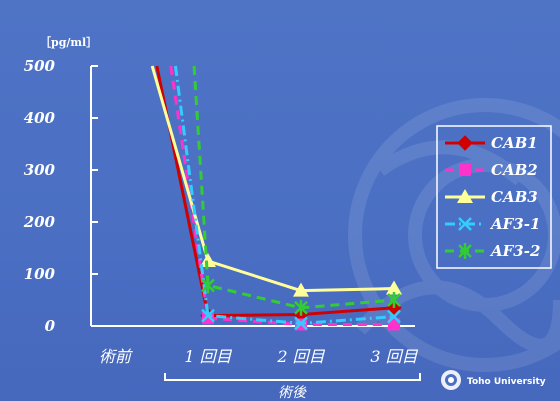 This screenshot has width=560, height=401. Describe the element at coordinates (40, 274) in the screenshot. I see `y-tick-label: 100` at that location.